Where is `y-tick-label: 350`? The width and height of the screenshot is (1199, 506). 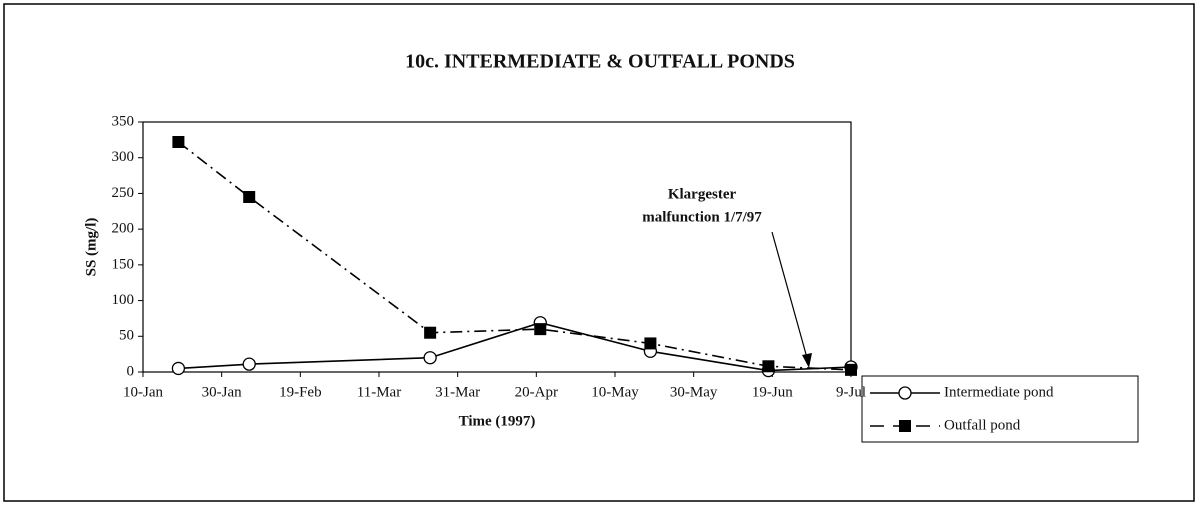
y-tick-label: 350 is located at coordinates (123, 121).